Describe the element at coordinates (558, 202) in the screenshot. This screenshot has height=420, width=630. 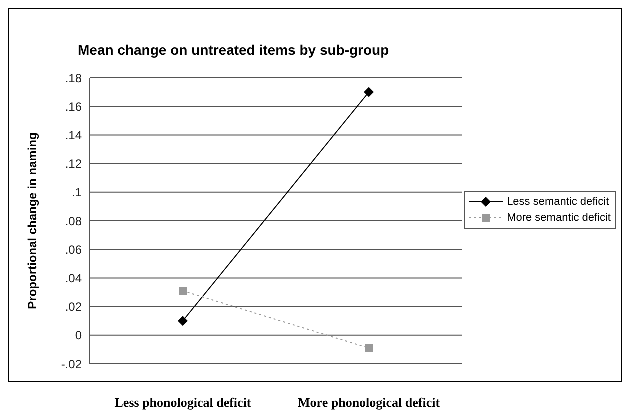
I see `legend-label: Less semantic deficit` at that location.